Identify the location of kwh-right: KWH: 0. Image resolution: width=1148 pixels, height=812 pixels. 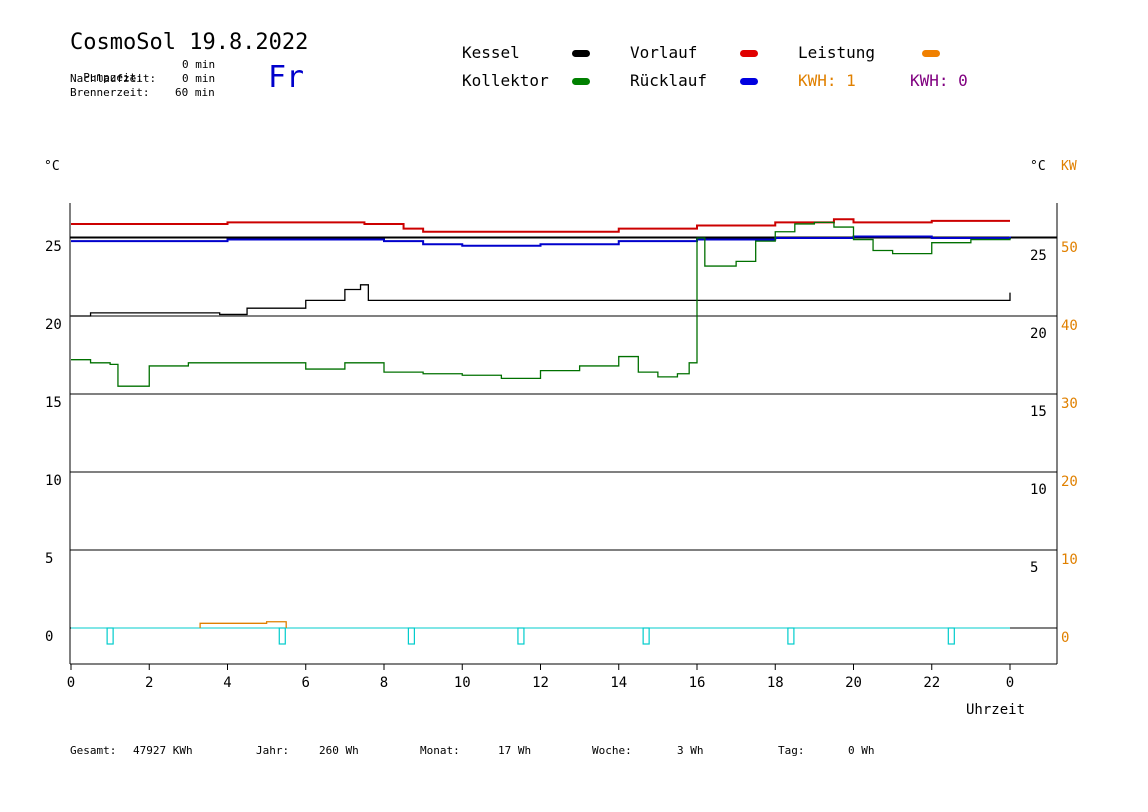
(939, 80).